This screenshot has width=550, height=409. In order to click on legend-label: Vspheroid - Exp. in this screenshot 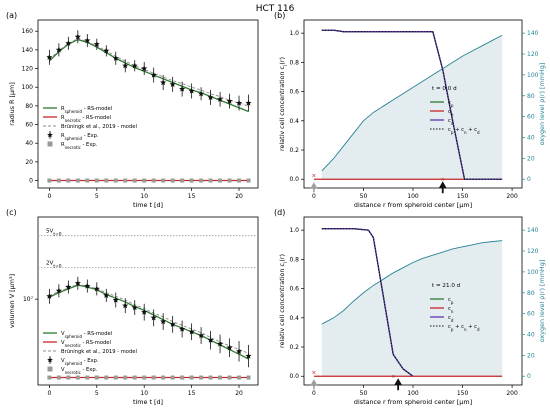, I will do `click(80, 362)`.